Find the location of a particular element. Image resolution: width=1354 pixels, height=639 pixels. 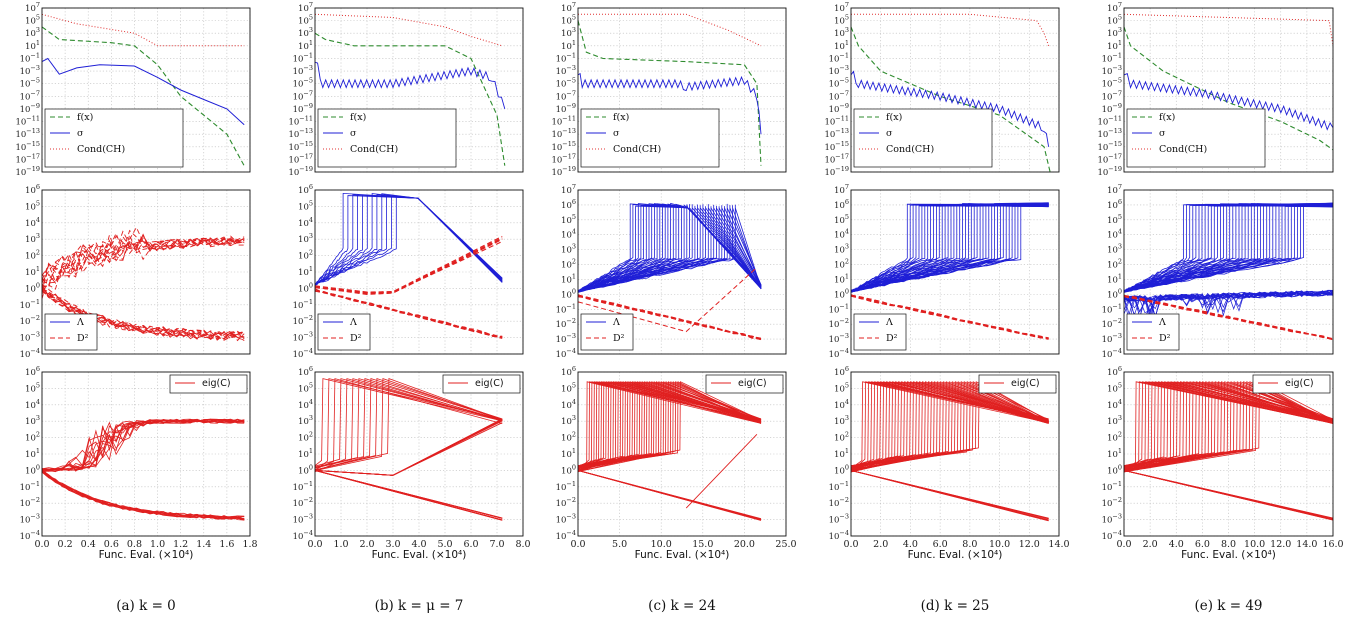

y-tick-label: 10⁻⁹ is located at coordinates (566, 108).